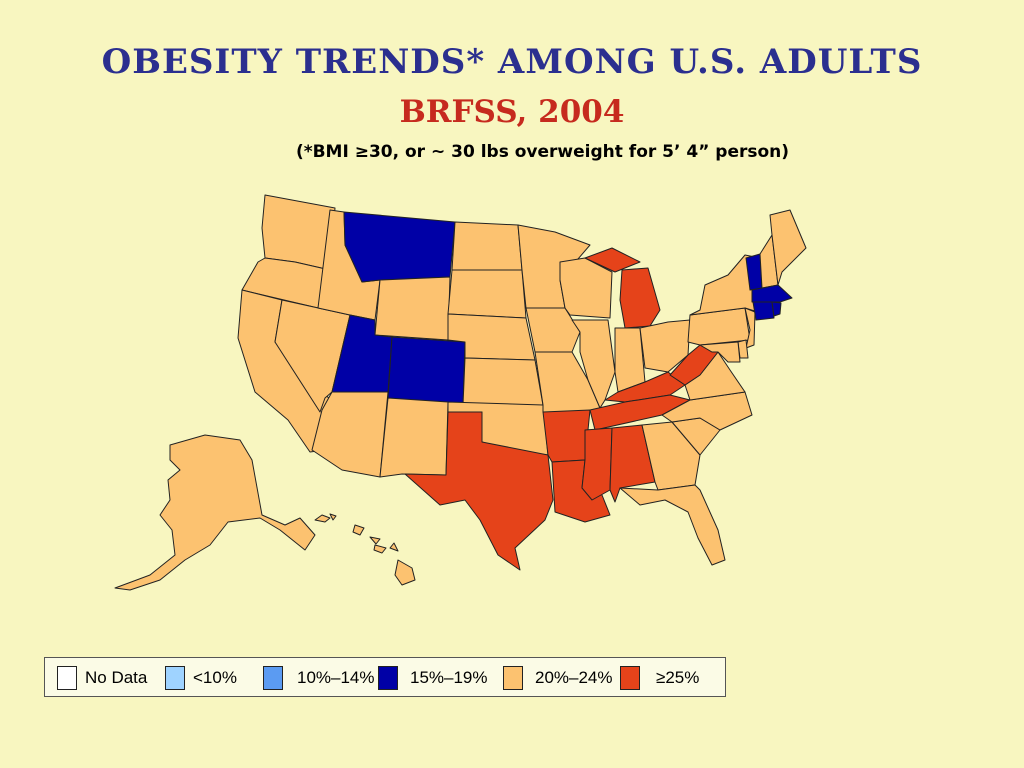 This screenshot has width=1024, height=768. What do you see at coordinates (720, 352) in the screenshot?
I see `state-MD` at bounding box center [720, 352].